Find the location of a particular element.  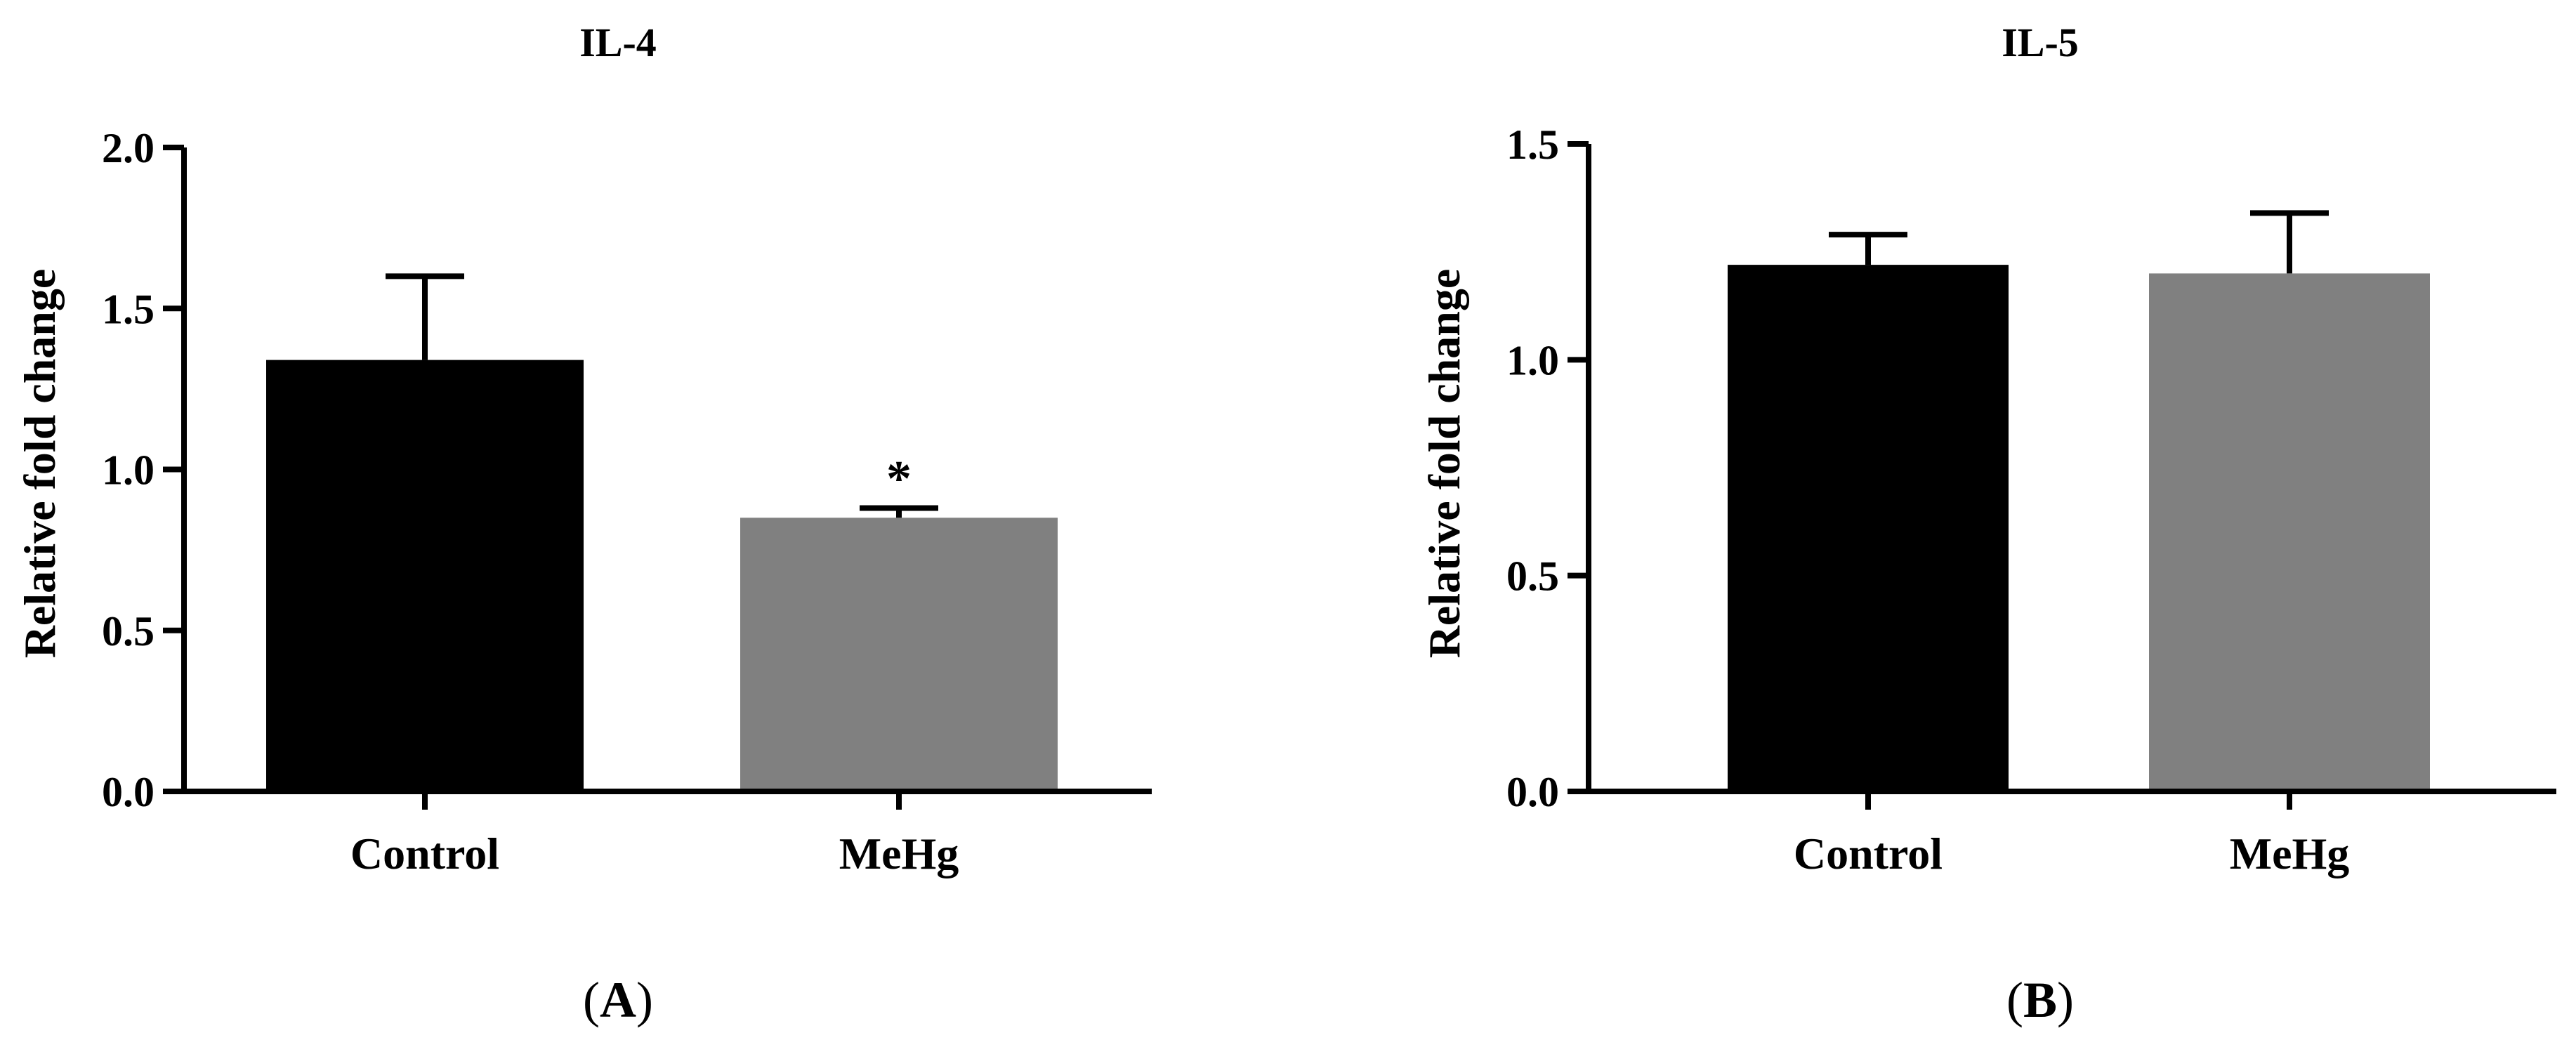

panel-b-x-tick-label-control: Control is located at coordinates (1868, 853).